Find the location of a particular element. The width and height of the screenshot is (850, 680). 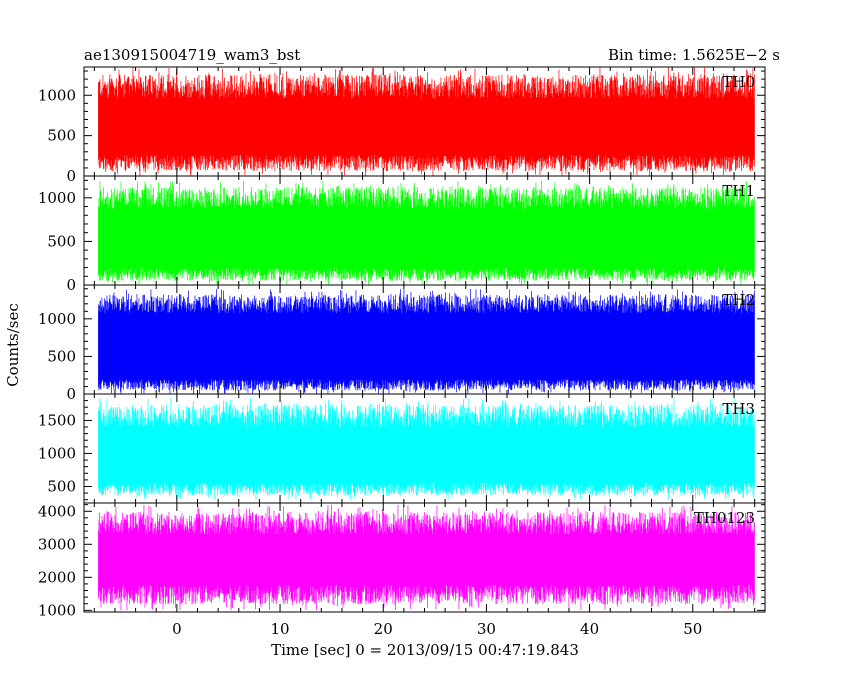

y-axis-label: Counts/sec is located at coordinates (13, 345).